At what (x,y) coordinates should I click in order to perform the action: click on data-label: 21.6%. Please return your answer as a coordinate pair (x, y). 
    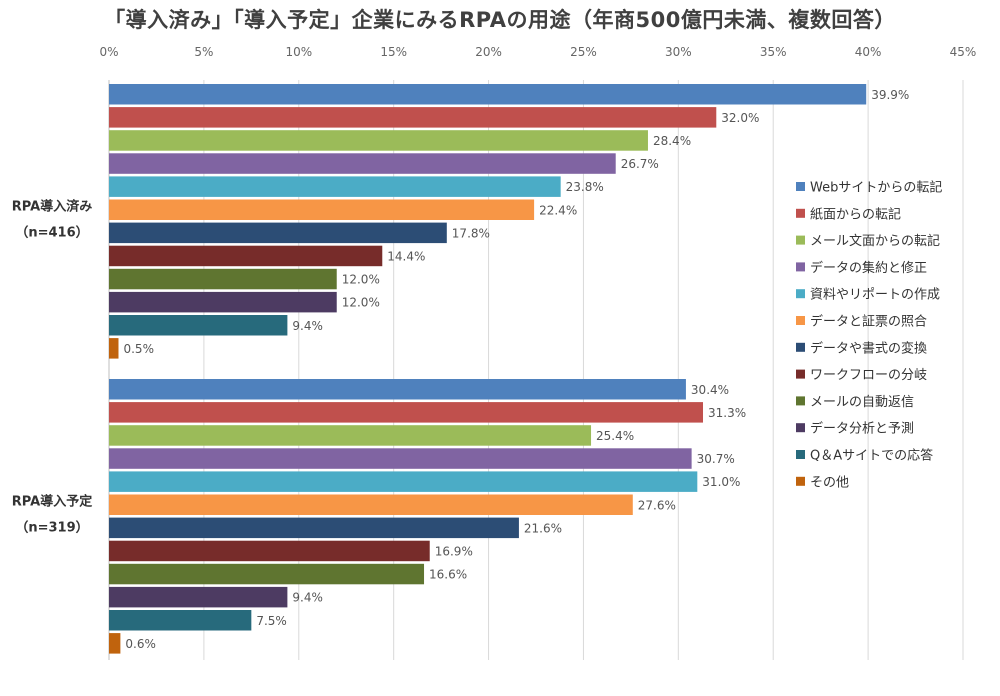
    Looking at the image, I should click on (543, 528).